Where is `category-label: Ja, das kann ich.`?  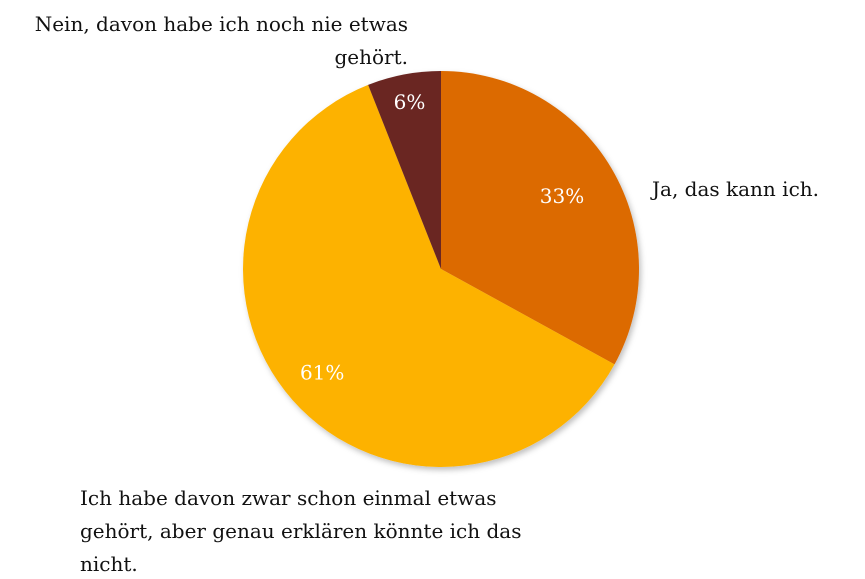
category-label: Ja, das kann ich. is located at coordinates (736, 189).